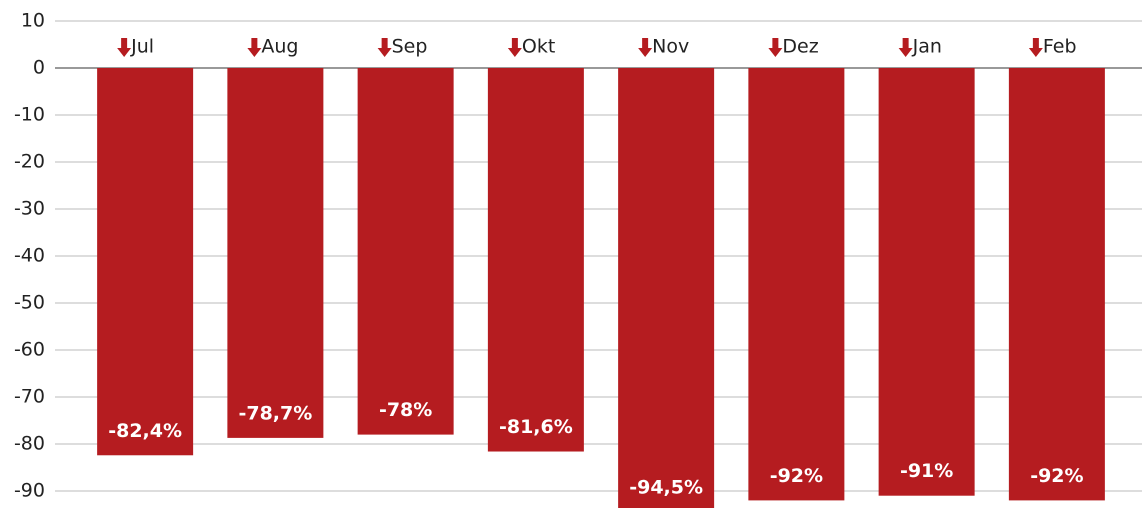 The height and width of the screenshot is (508, 1142). I want to click on y-tick-label: -10, so click(29, 115).